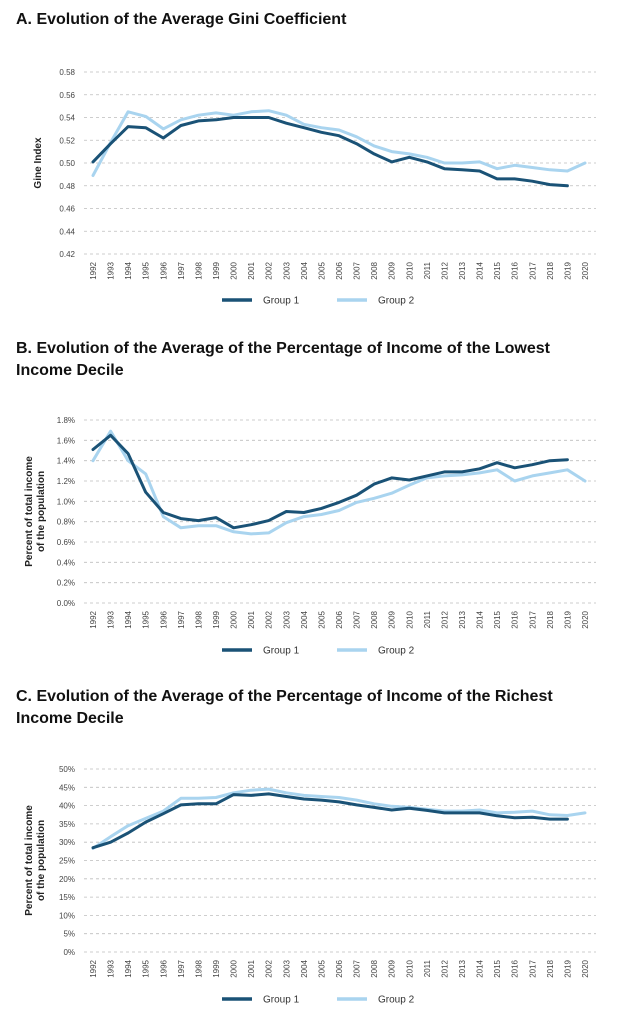 The image size is (640, 1024). What do you see at coordinates (67, 254) in the screenshot?
I see `y-tick-label: 0.42` at bounding box center [67, 254].